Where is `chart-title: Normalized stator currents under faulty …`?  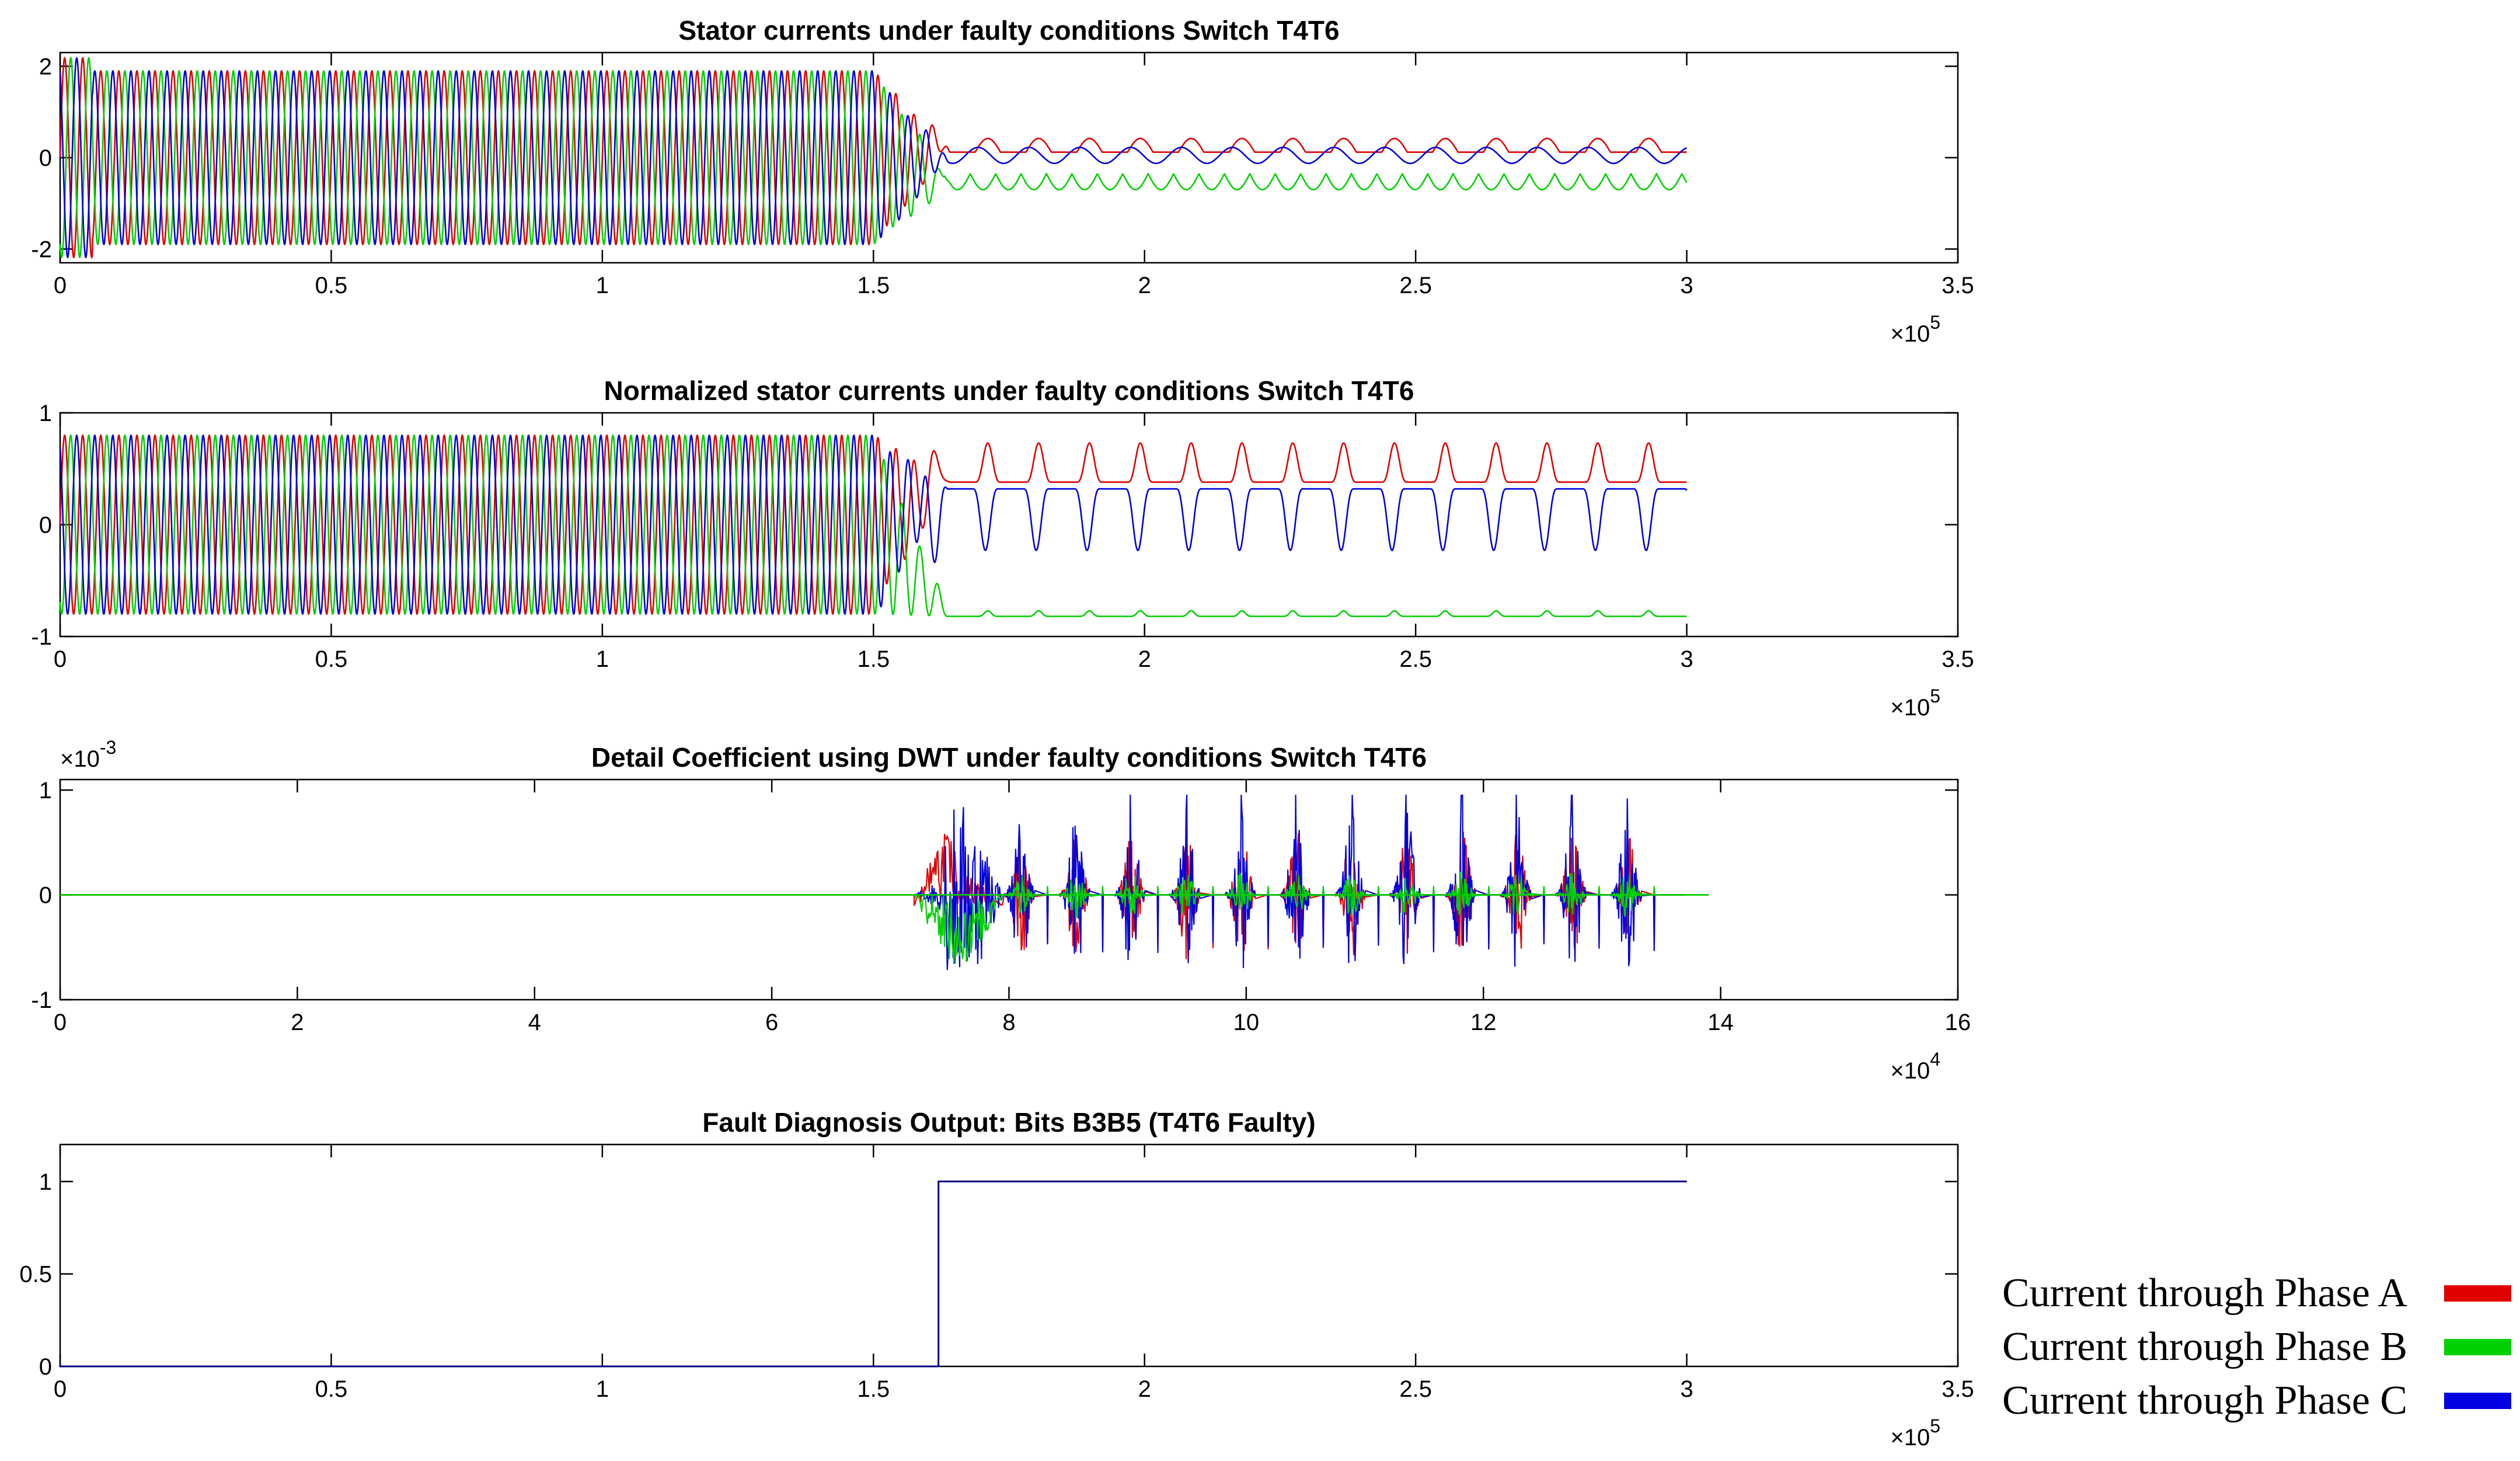
chart-title: Normalized stator currents under faulty … is located at coordinates (1009, 390).